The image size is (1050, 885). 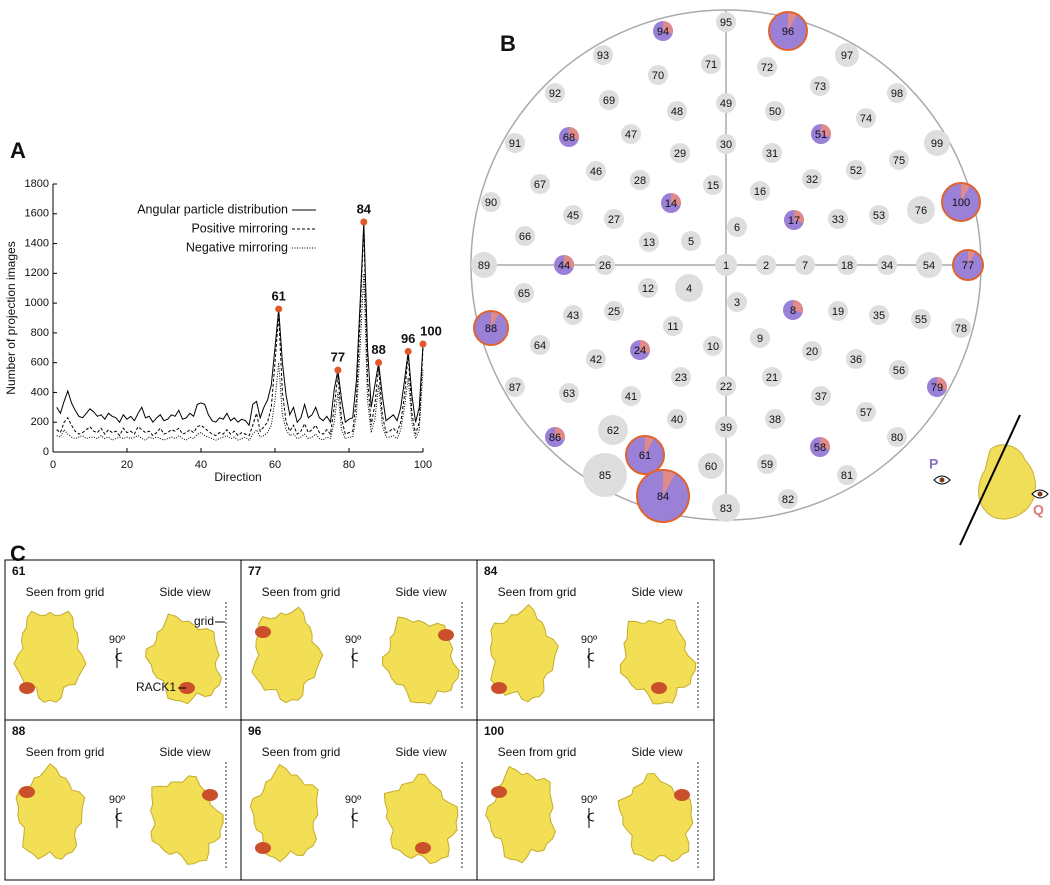 I want to click on direction-label: 97, so click(x=847, y=56).